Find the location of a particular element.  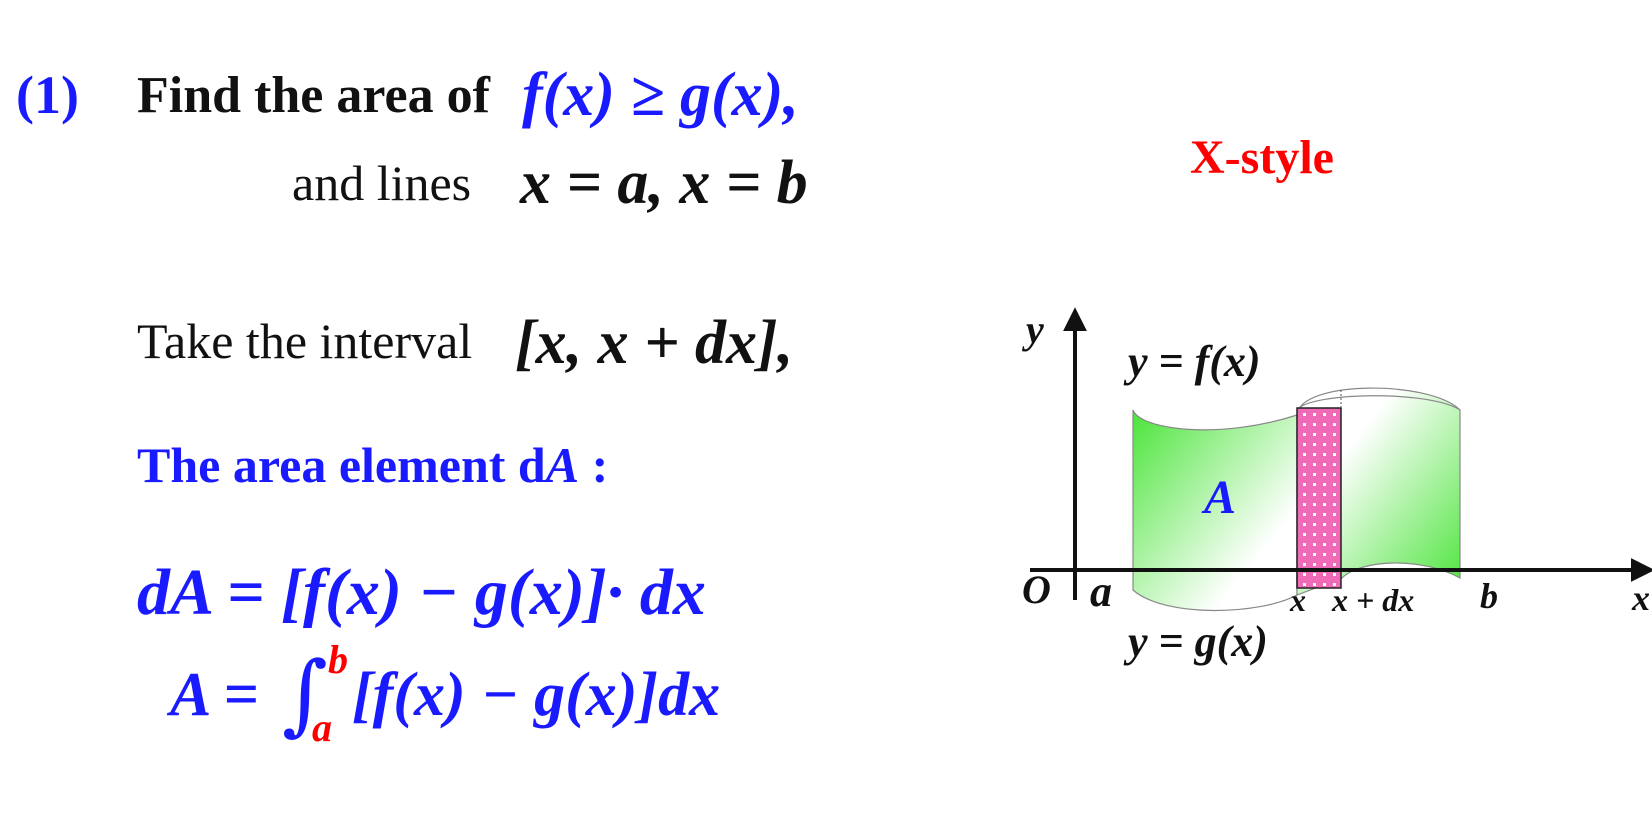

b-label: b is located at coordinates (1489, 596).